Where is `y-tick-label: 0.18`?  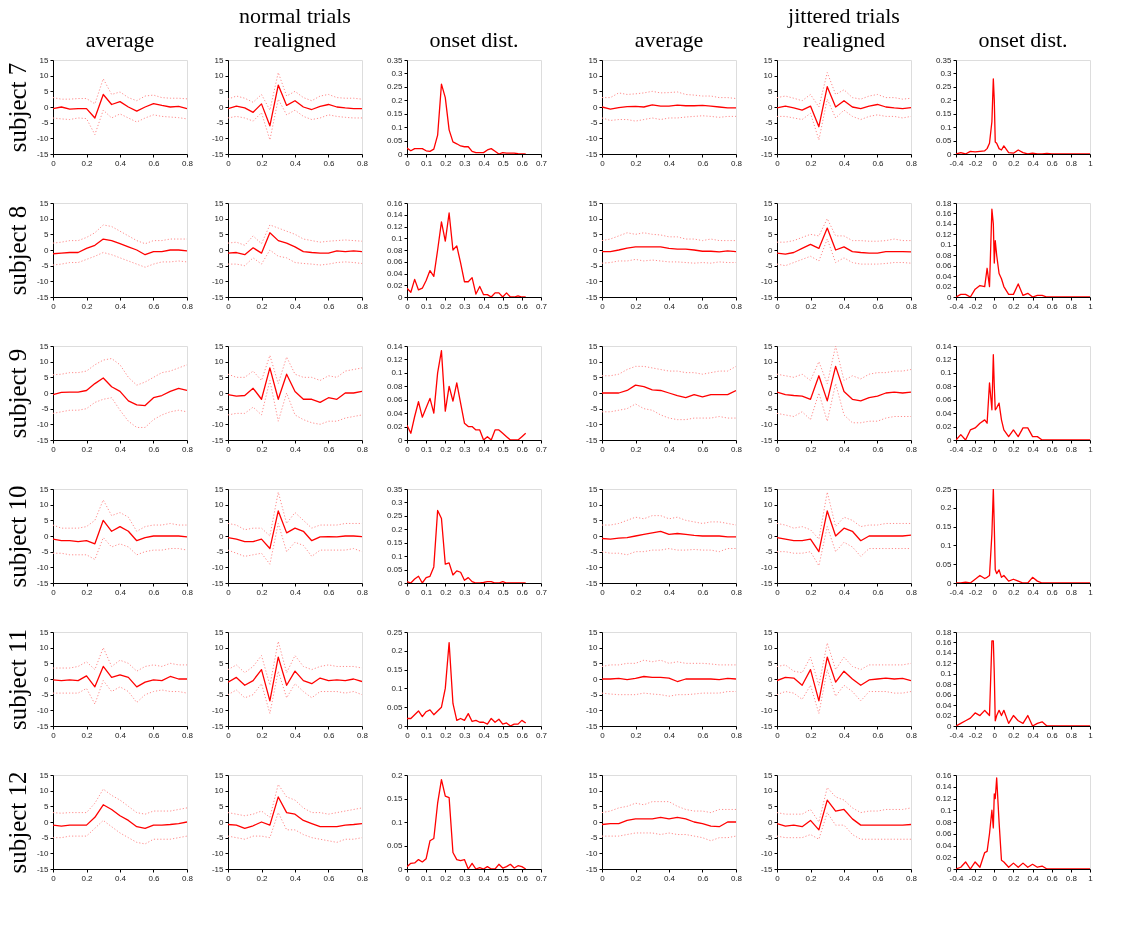
y-tick-label: 0.18 is located at coordinates (944, 203).